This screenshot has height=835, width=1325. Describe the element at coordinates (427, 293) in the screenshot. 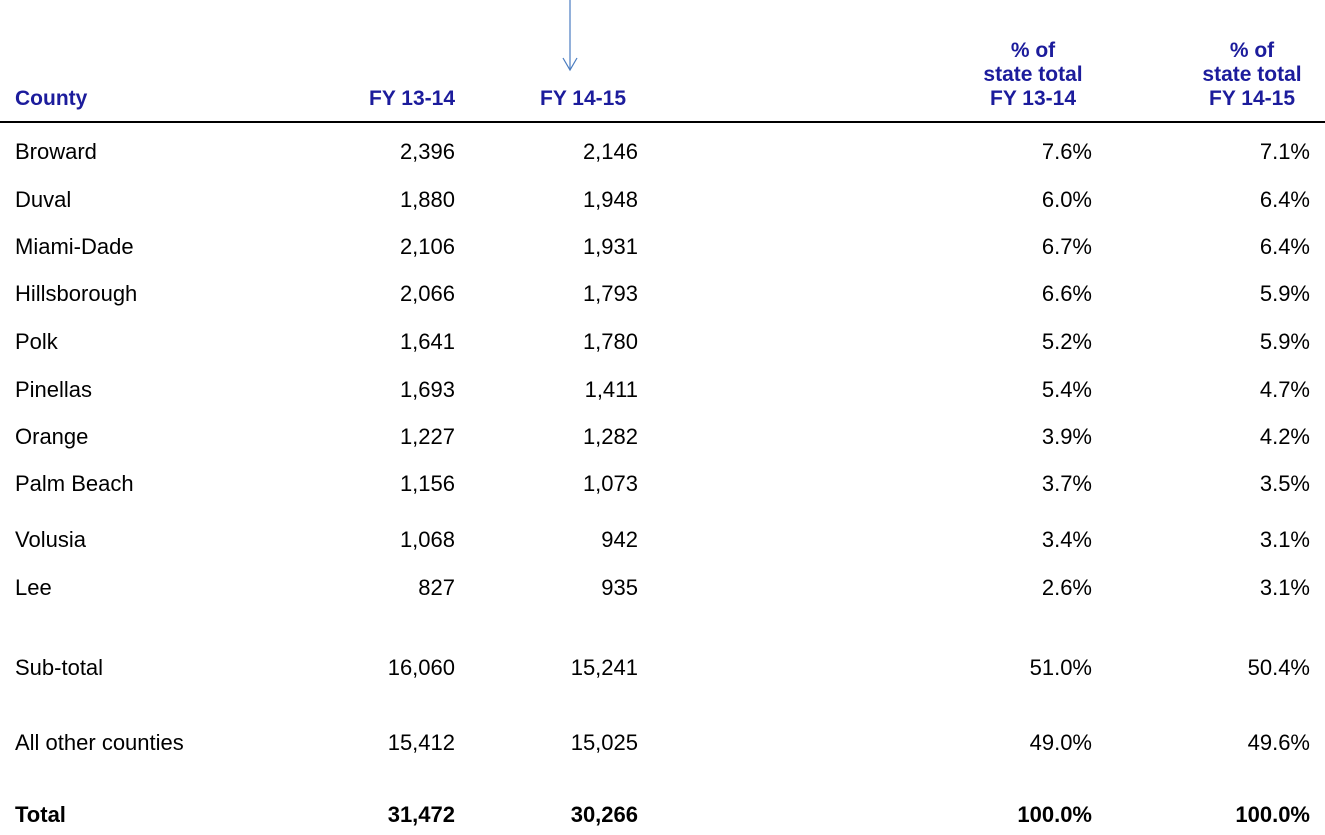

I see `value-cell: 2,066` at that location.